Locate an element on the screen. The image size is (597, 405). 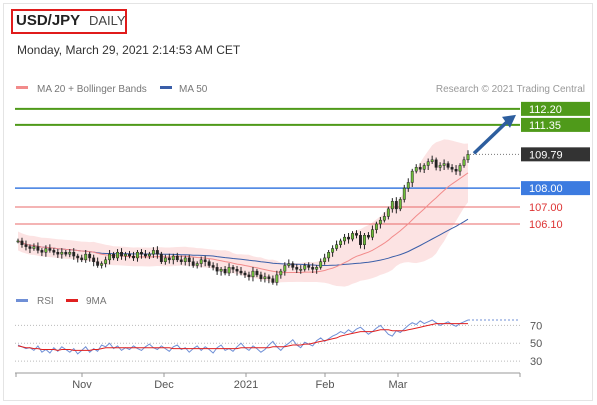
symbol-title: USD/JPY is located at coordinates (48, 20).